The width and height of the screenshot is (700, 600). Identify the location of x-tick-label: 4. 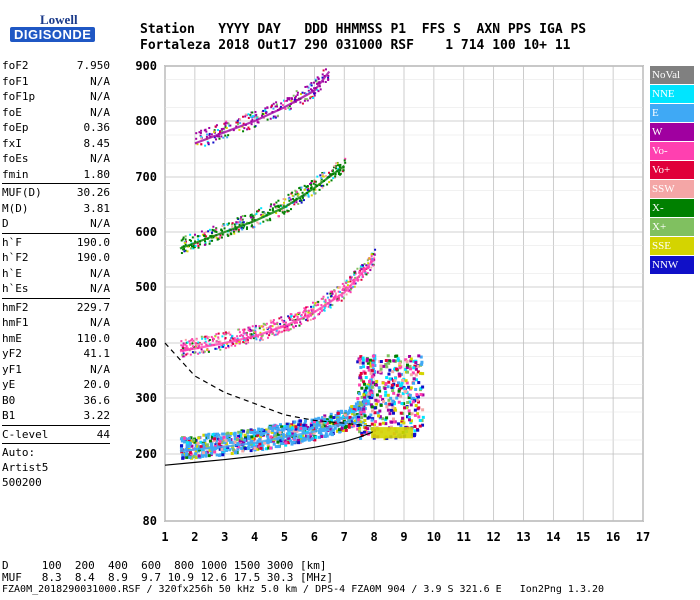
(254, 537).